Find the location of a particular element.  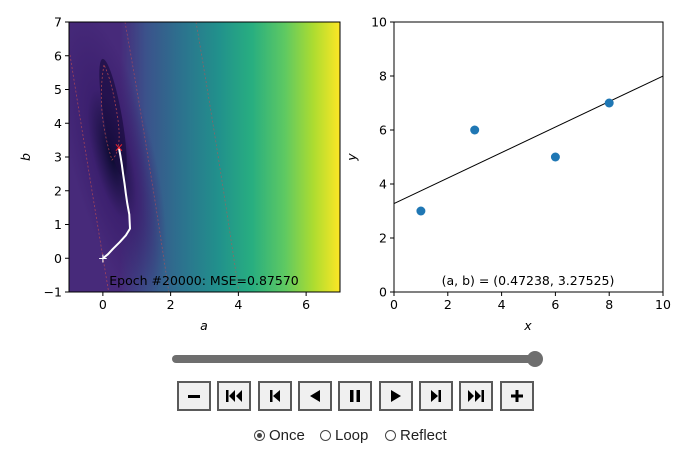

step-back-icon is located at coordinates (275, 396).